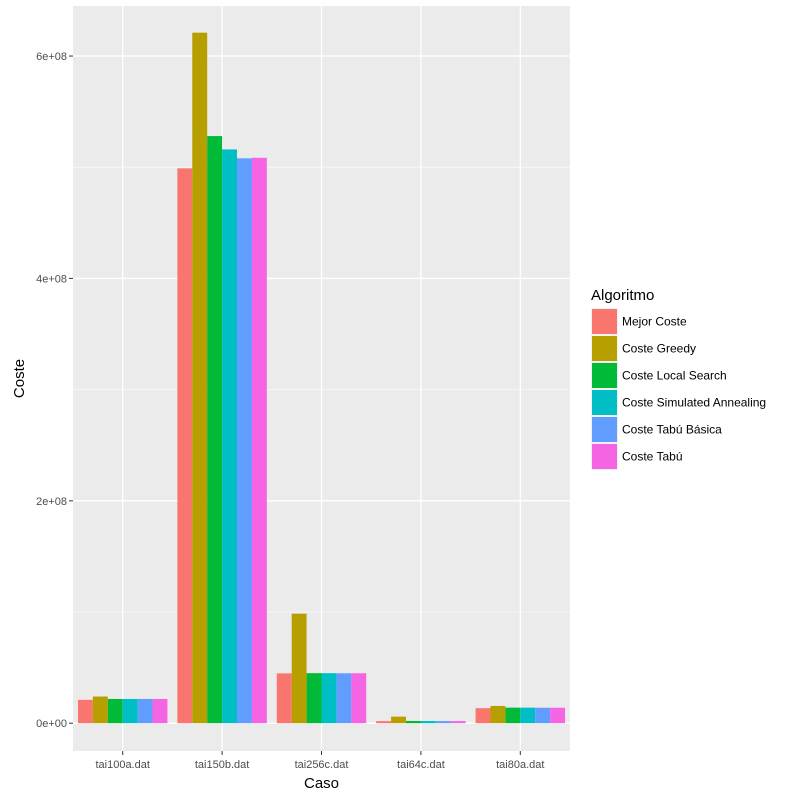 The image size is (800, 800). Describe the element at coordinates (520, 765) in the screenshot. I see `x-tick-label: tai80a.dat` at that location.